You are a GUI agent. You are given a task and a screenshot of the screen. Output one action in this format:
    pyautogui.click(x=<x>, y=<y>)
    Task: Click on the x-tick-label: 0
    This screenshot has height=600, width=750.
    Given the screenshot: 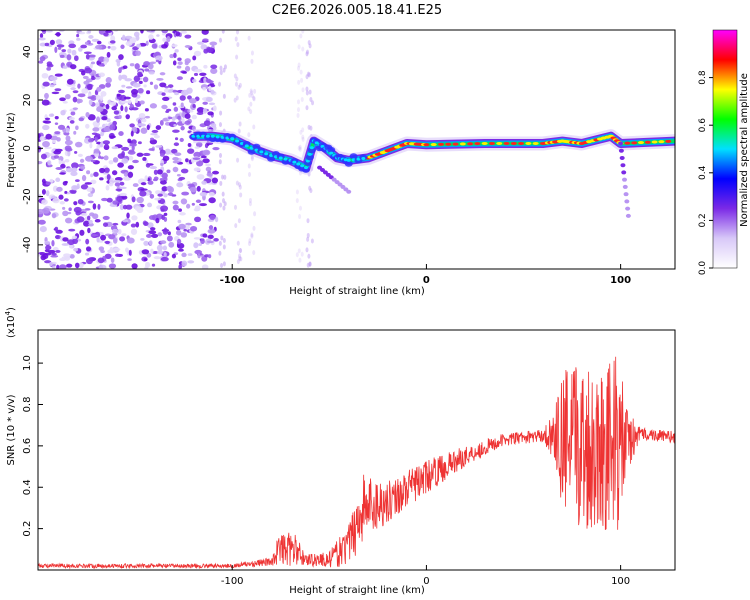 What is the action you would take?
    pyautogui.click(x=426, y=280)
    